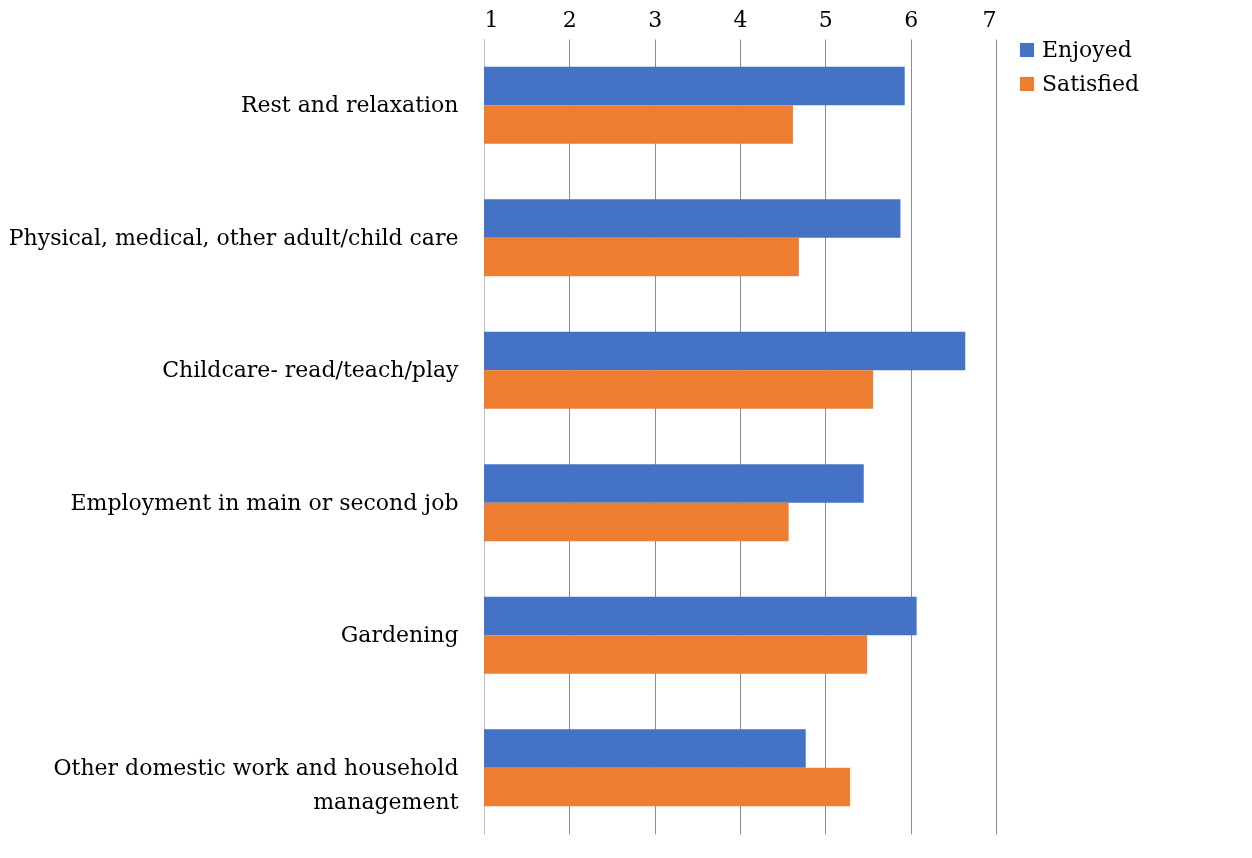 Image resolution: width=1252 pixels, height=858 pixels. I want to click on x-tick-label: 6, so click(911, 19).